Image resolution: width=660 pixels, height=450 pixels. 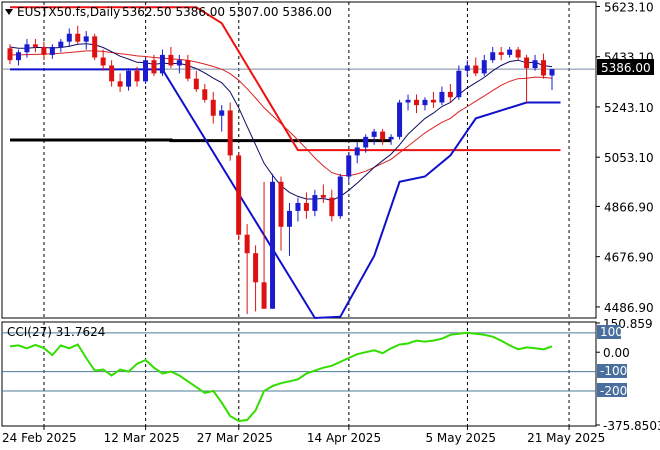 I want to click on cci-tick-label: 0.00, so click(x=616, y=353).